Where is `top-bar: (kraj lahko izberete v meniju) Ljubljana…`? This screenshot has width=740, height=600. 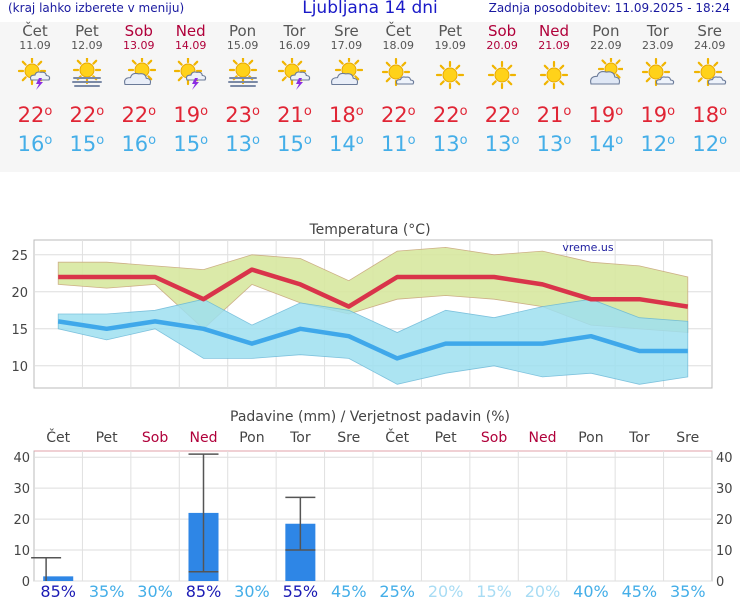
top-bar: (kraj lahko izberete v meniju) Ljubljana… is located at coordinates (370, 10).